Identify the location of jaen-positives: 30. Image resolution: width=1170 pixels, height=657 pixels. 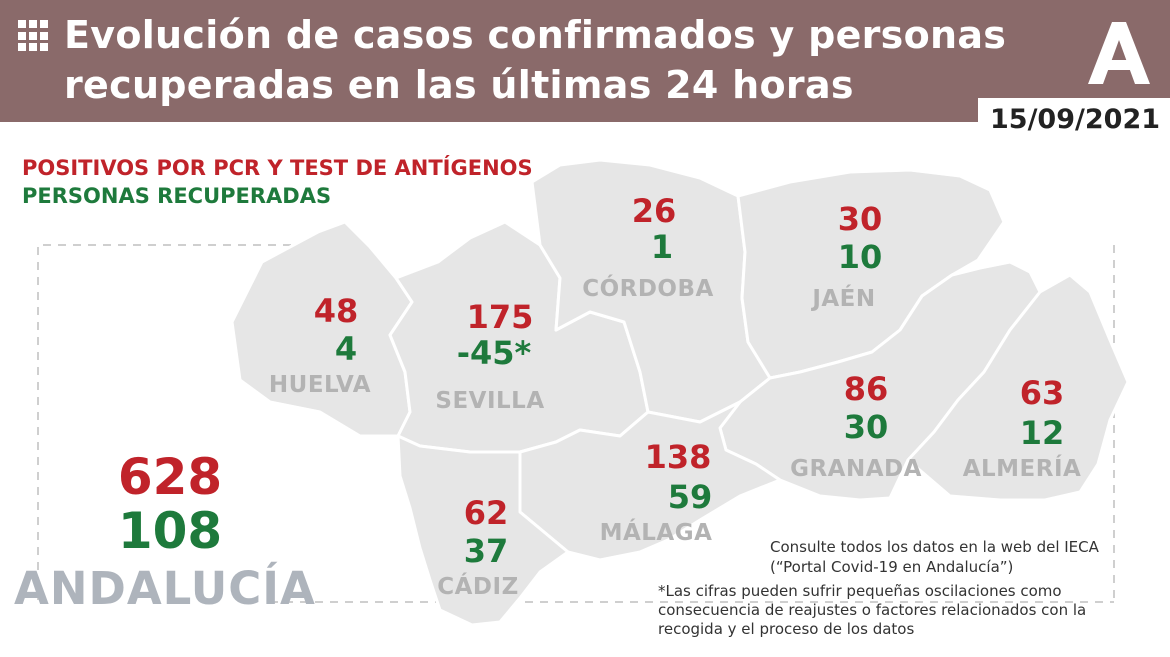
(860, 219).